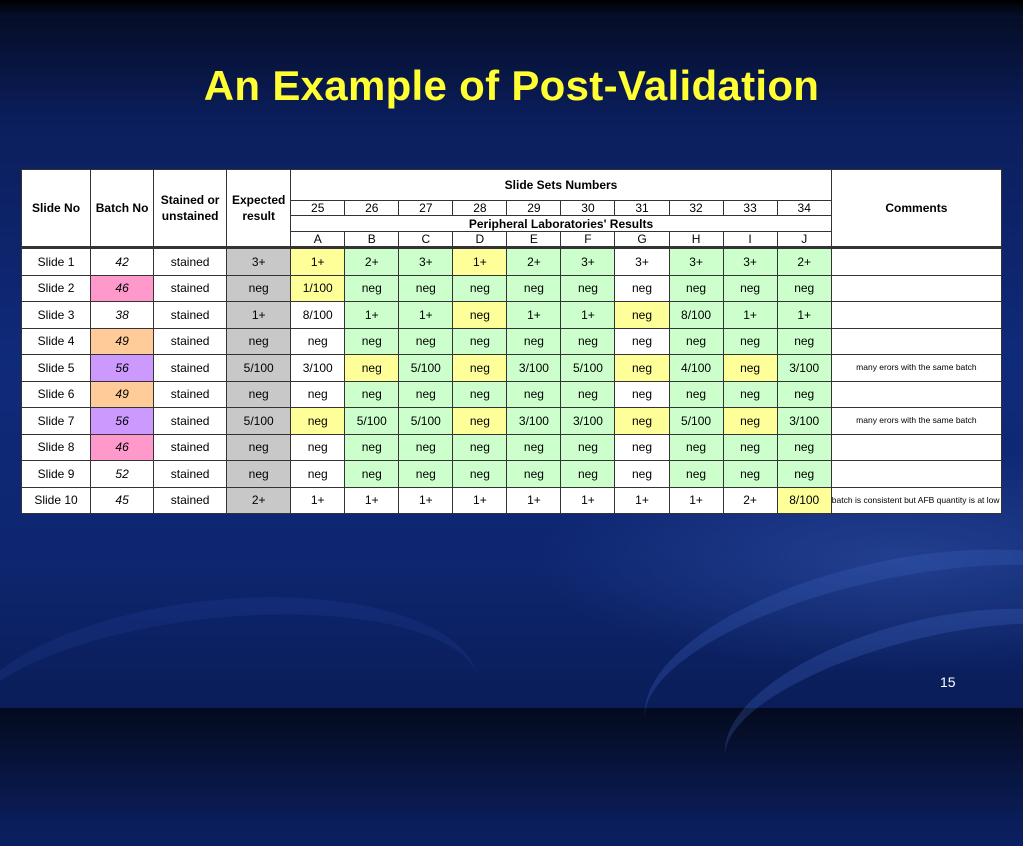 The image size is (1023, 846). I want to click on lab-letter-cell: C, so click(426, 239).